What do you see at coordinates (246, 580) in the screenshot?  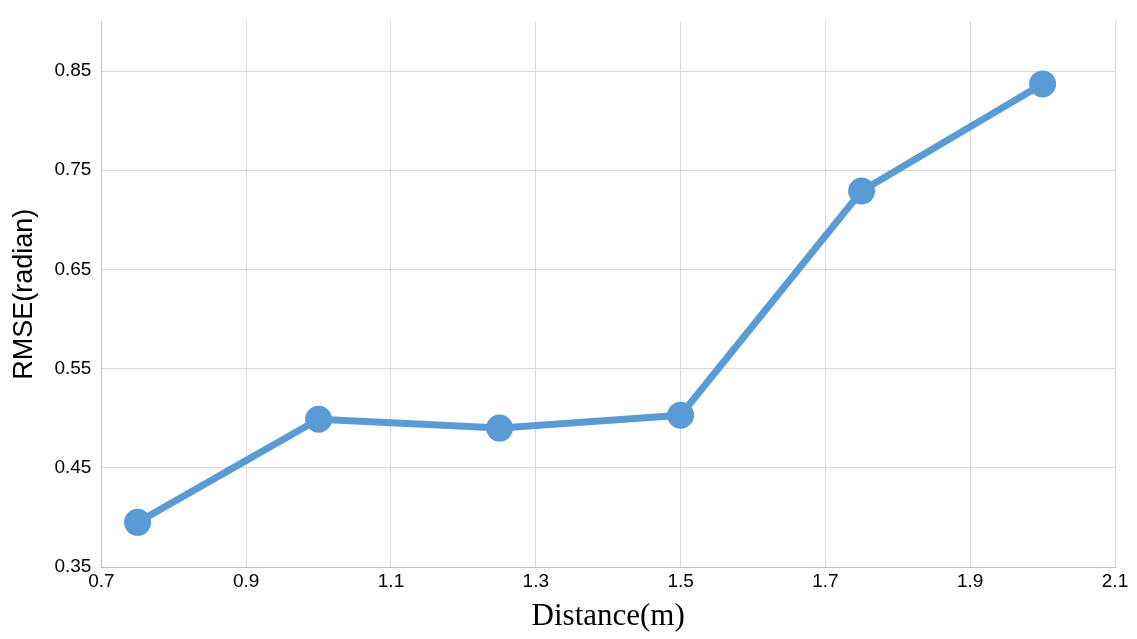 I see `x-tick-label: 0.9` at bounding box center [246, 580].